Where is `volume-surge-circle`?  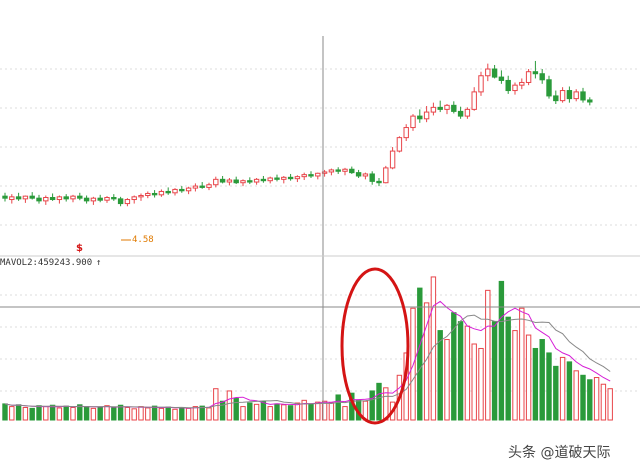 volume-surge-circle is located at coordinates (375, 346).